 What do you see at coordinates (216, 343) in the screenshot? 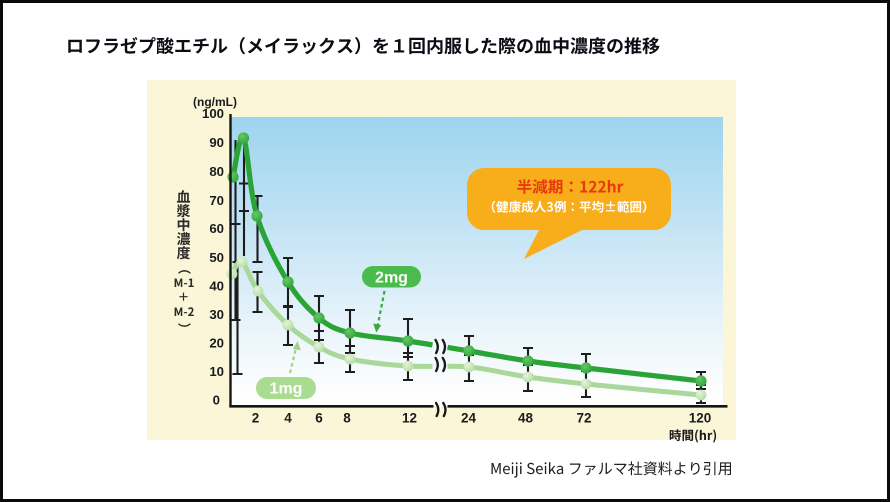
I see `svg-text: 20` at bounding box center [216, 343].